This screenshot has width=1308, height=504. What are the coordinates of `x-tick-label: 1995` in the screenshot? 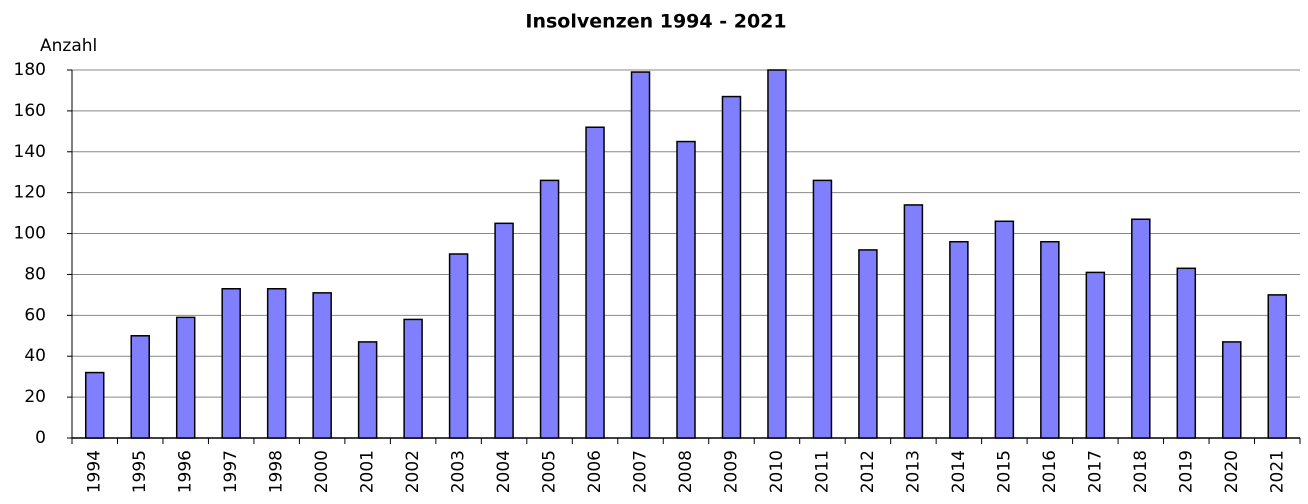 It's located at (140, 471).